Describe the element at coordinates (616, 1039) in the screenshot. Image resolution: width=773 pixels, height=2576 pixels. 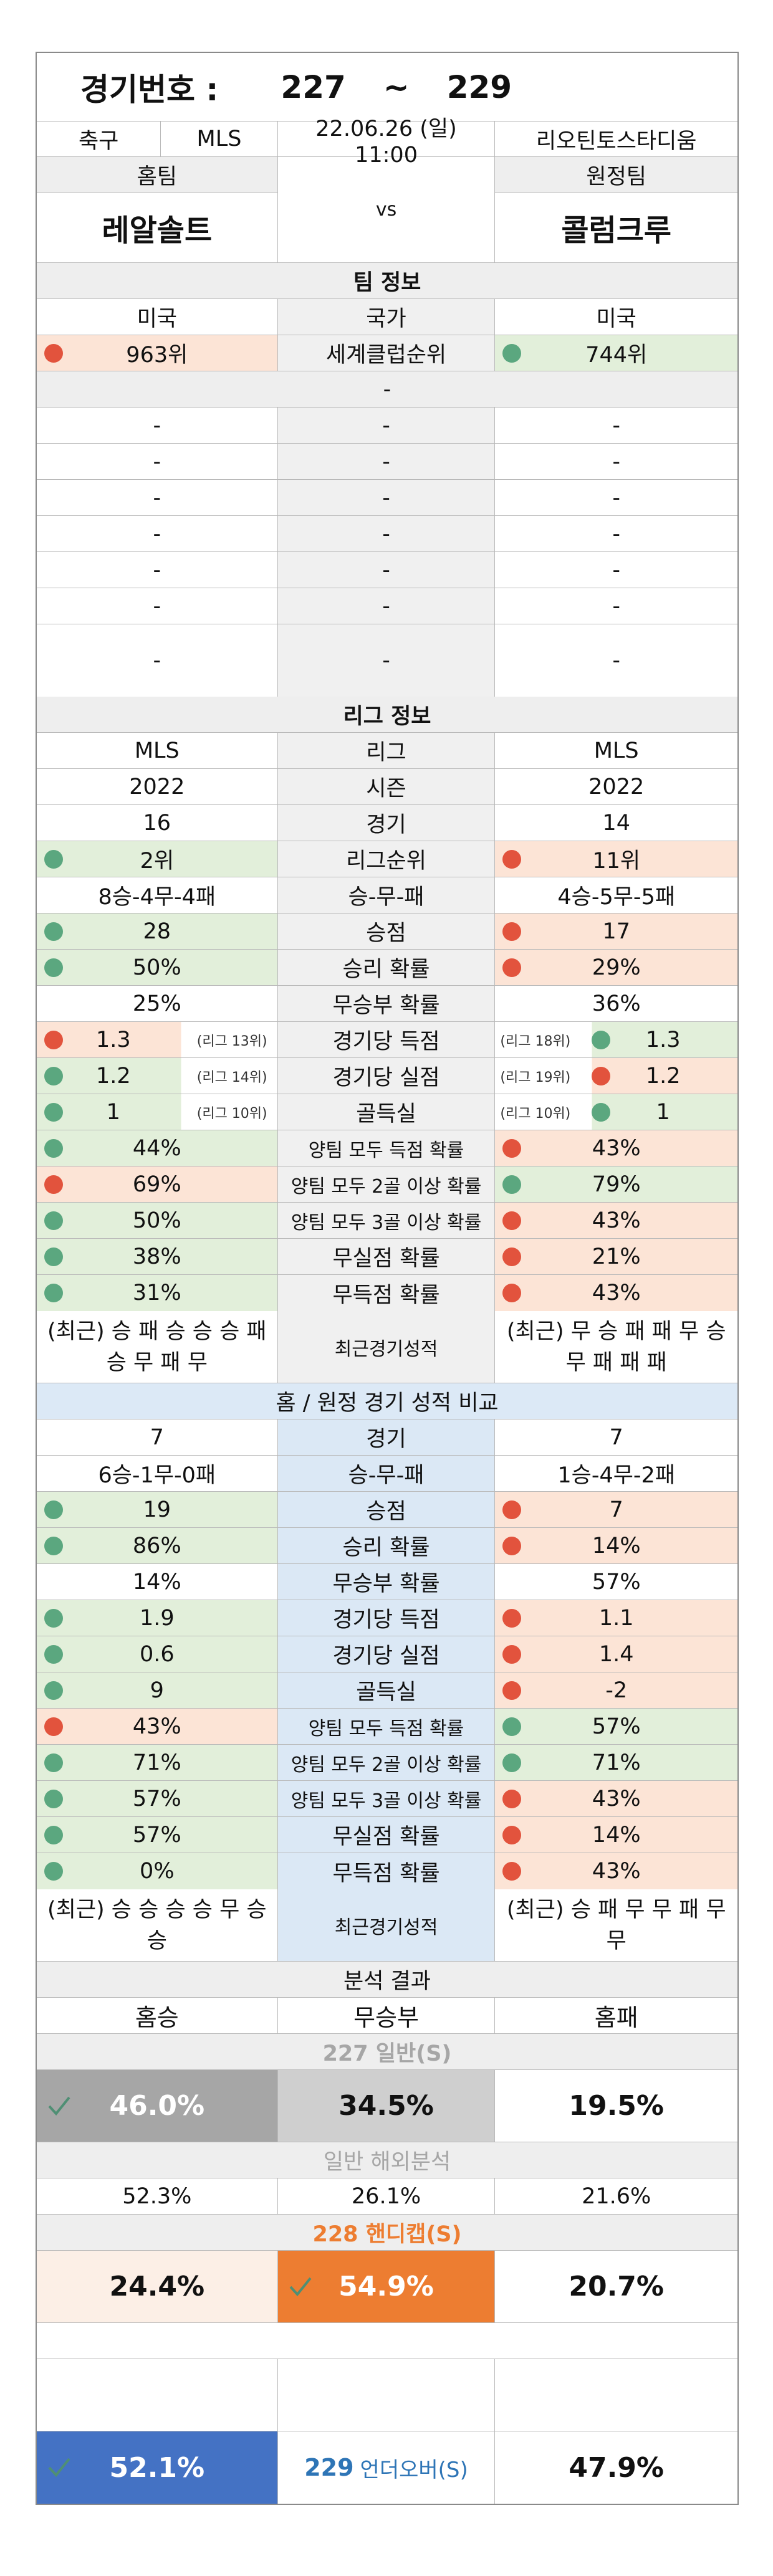
I see `away-stat: (리그 18위) 1.3` at that location.